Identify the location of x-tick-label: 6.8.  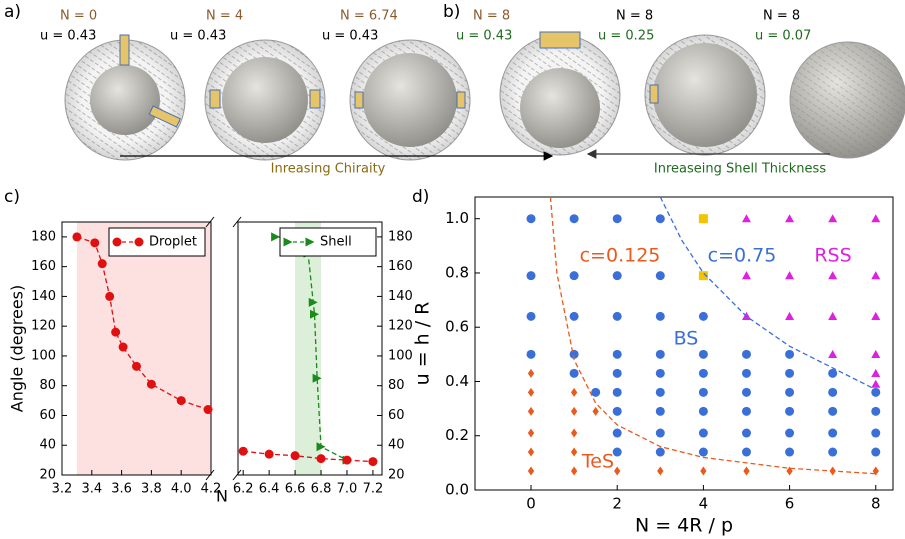
(321, 489).